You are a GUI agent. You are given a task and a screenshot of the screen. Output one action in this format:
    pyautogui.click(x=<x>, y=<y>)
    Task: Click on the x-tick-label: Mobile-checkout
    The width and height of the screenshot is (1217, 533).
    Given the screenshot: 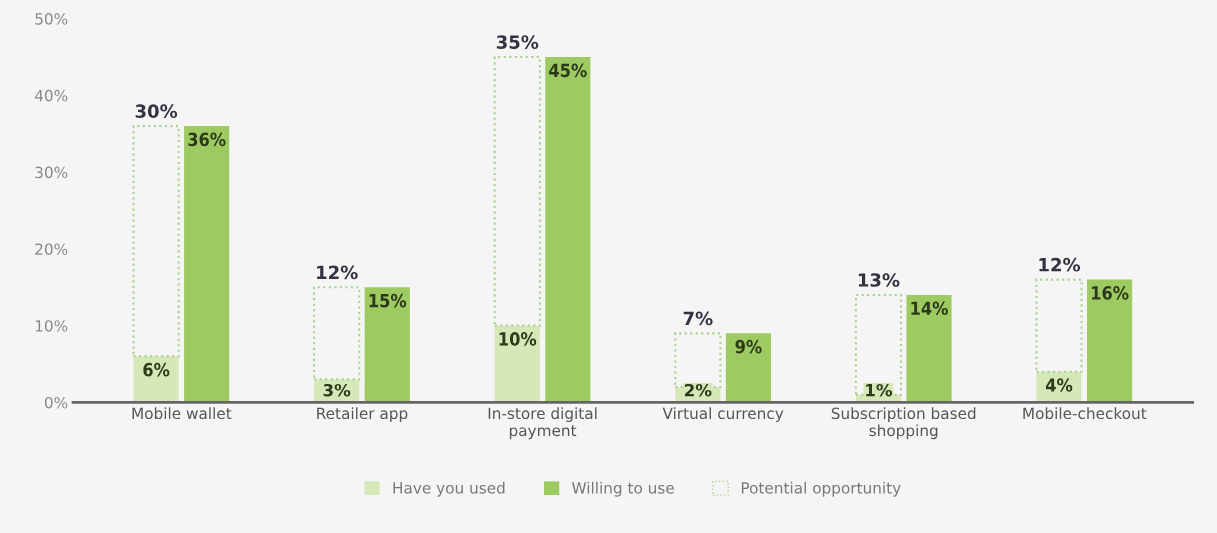 What is the action you would take?
    pyautogui.click(x=1085, y=413)
    